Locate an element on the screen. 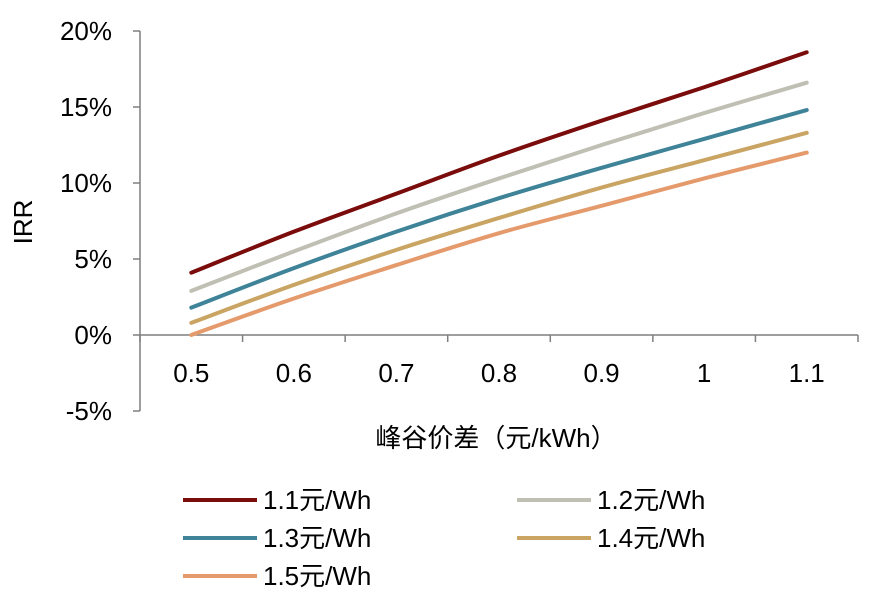 This screenshot has width=872, height=596. y-tick-label: -5% is located at coordinates (89, 411).